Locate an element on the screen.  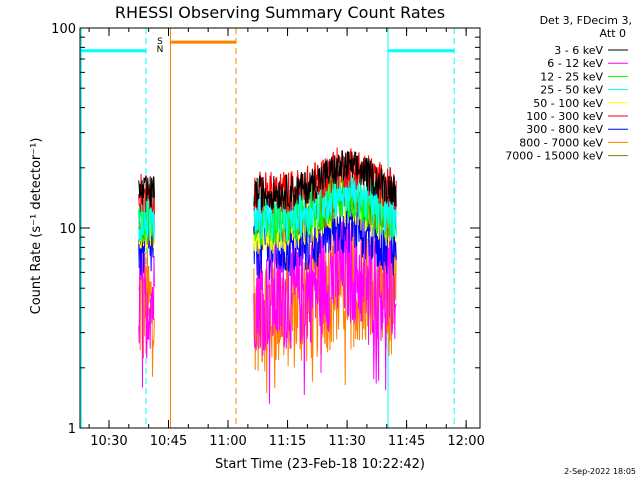
y-tick-label: 1 is located at coordinates (72, 429).